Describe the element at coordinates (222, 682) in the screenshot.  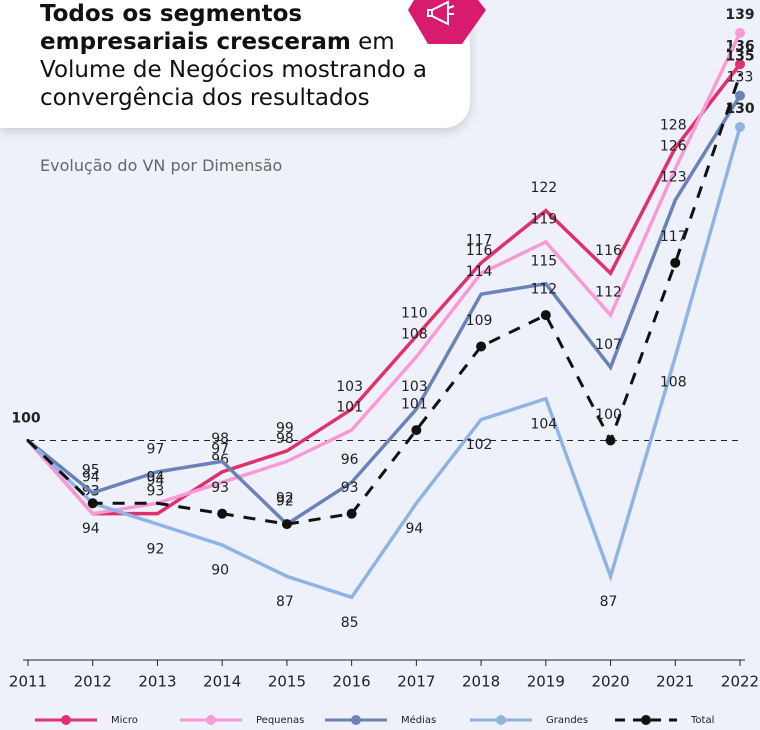
I see `x-tick-label: 2014` at that location.